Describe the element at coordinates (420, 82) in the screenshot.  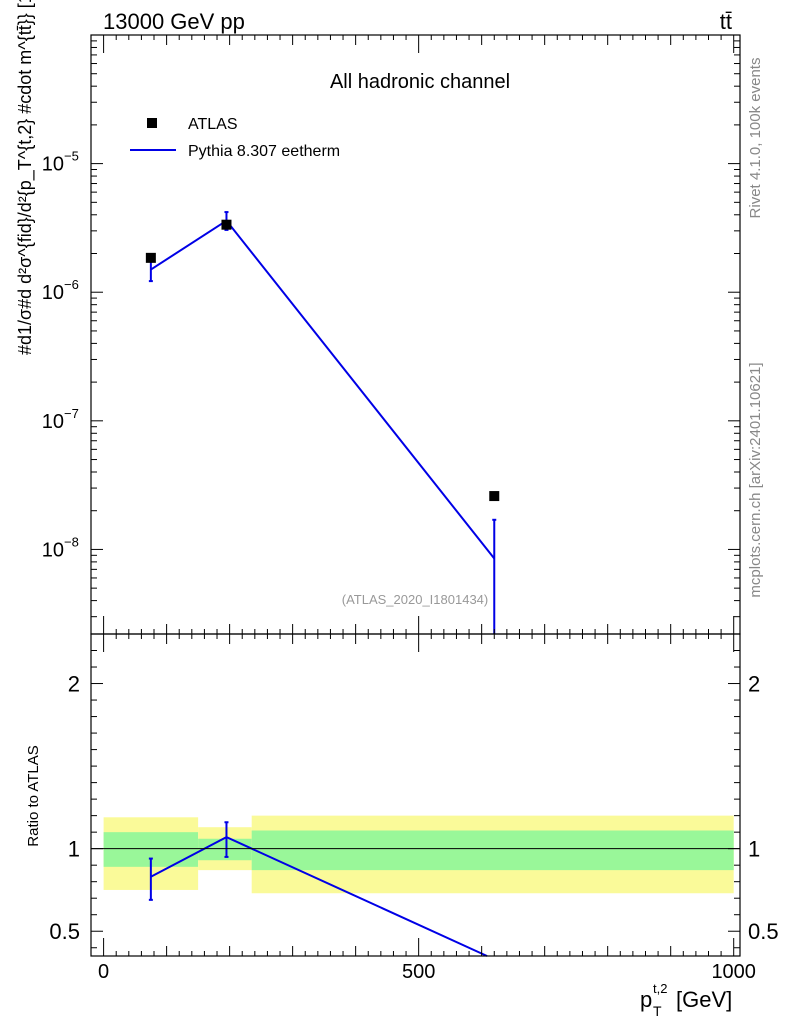
I see `chart-title: All hadronic channel` at that location.